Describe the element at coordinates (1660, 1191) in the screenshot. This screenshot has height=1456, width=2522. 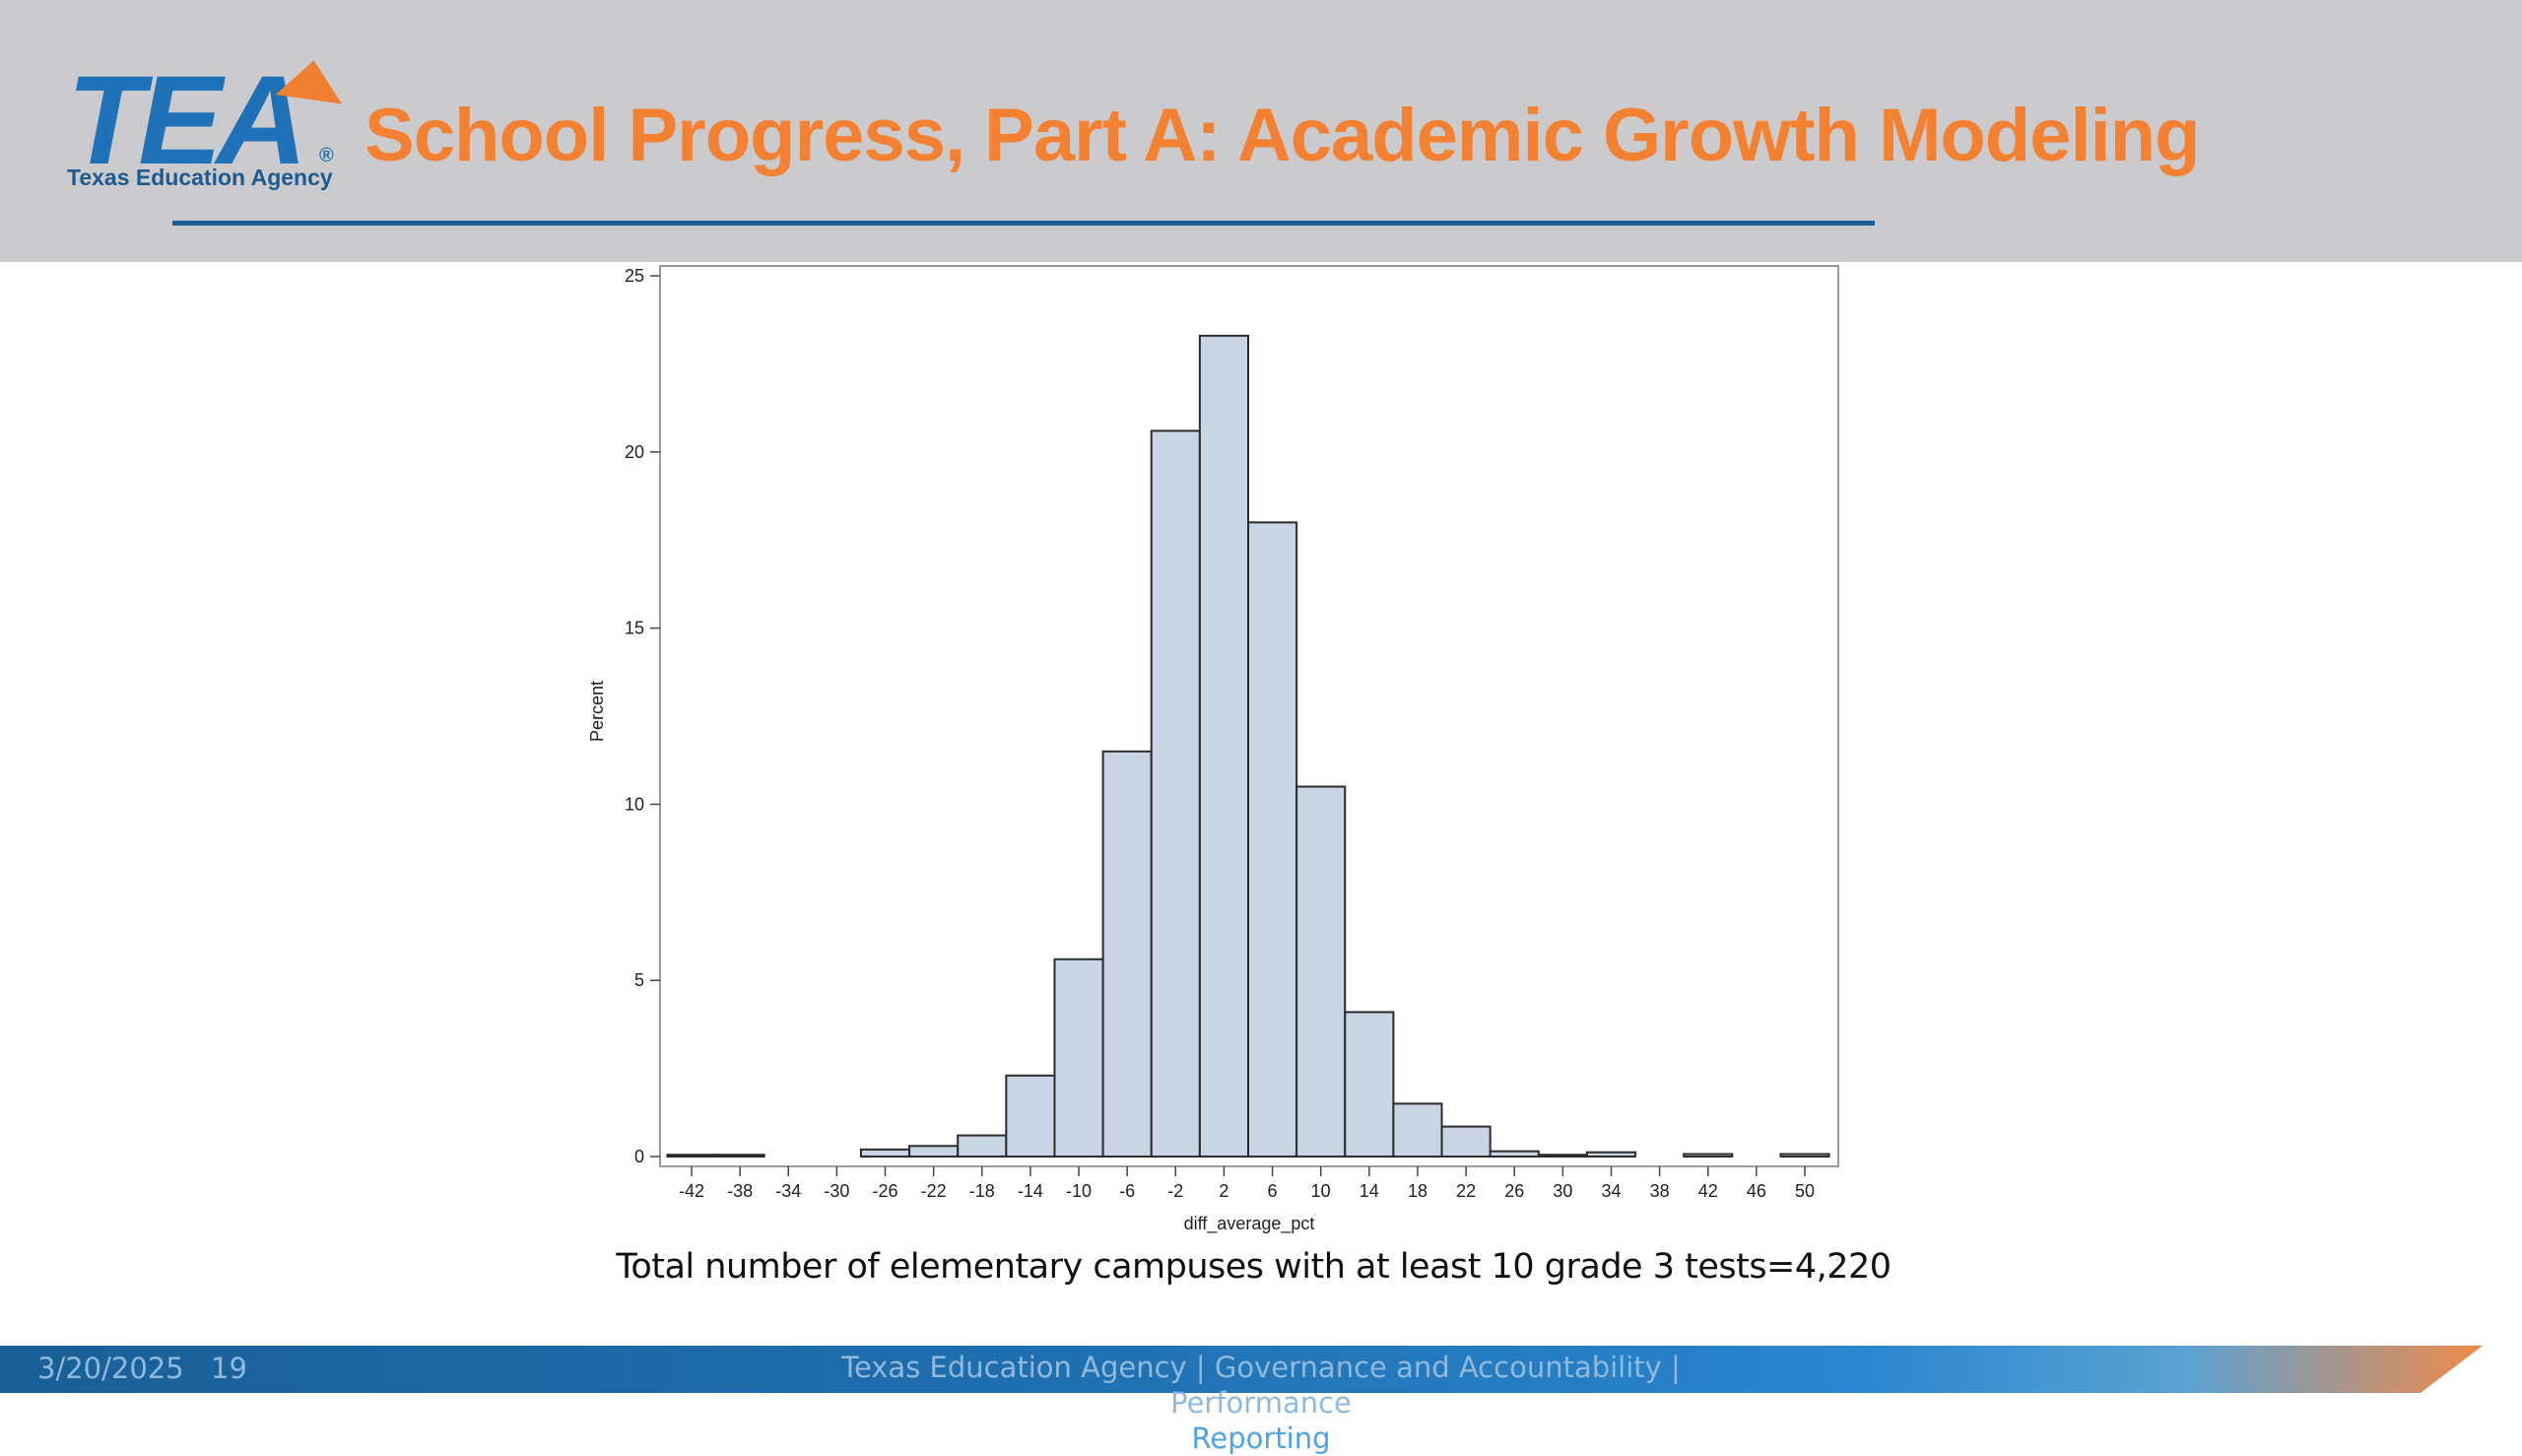
I see `x-tick-label: 38` at that location.